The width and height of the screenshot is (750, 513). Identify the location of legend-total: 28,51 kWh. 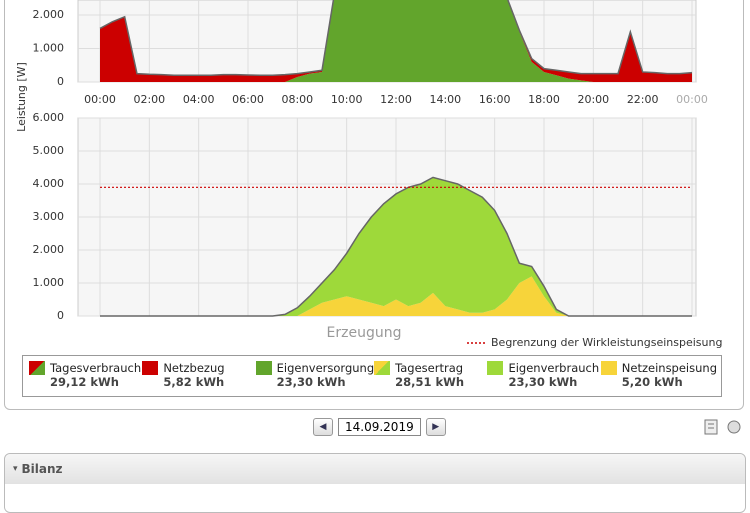
(430, 382).